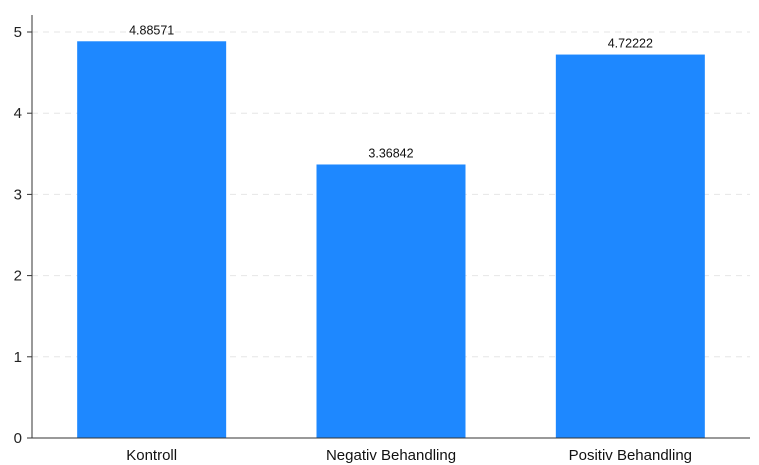  I want to click on bar-value-label-3: 4.72222, so click(630, 44).